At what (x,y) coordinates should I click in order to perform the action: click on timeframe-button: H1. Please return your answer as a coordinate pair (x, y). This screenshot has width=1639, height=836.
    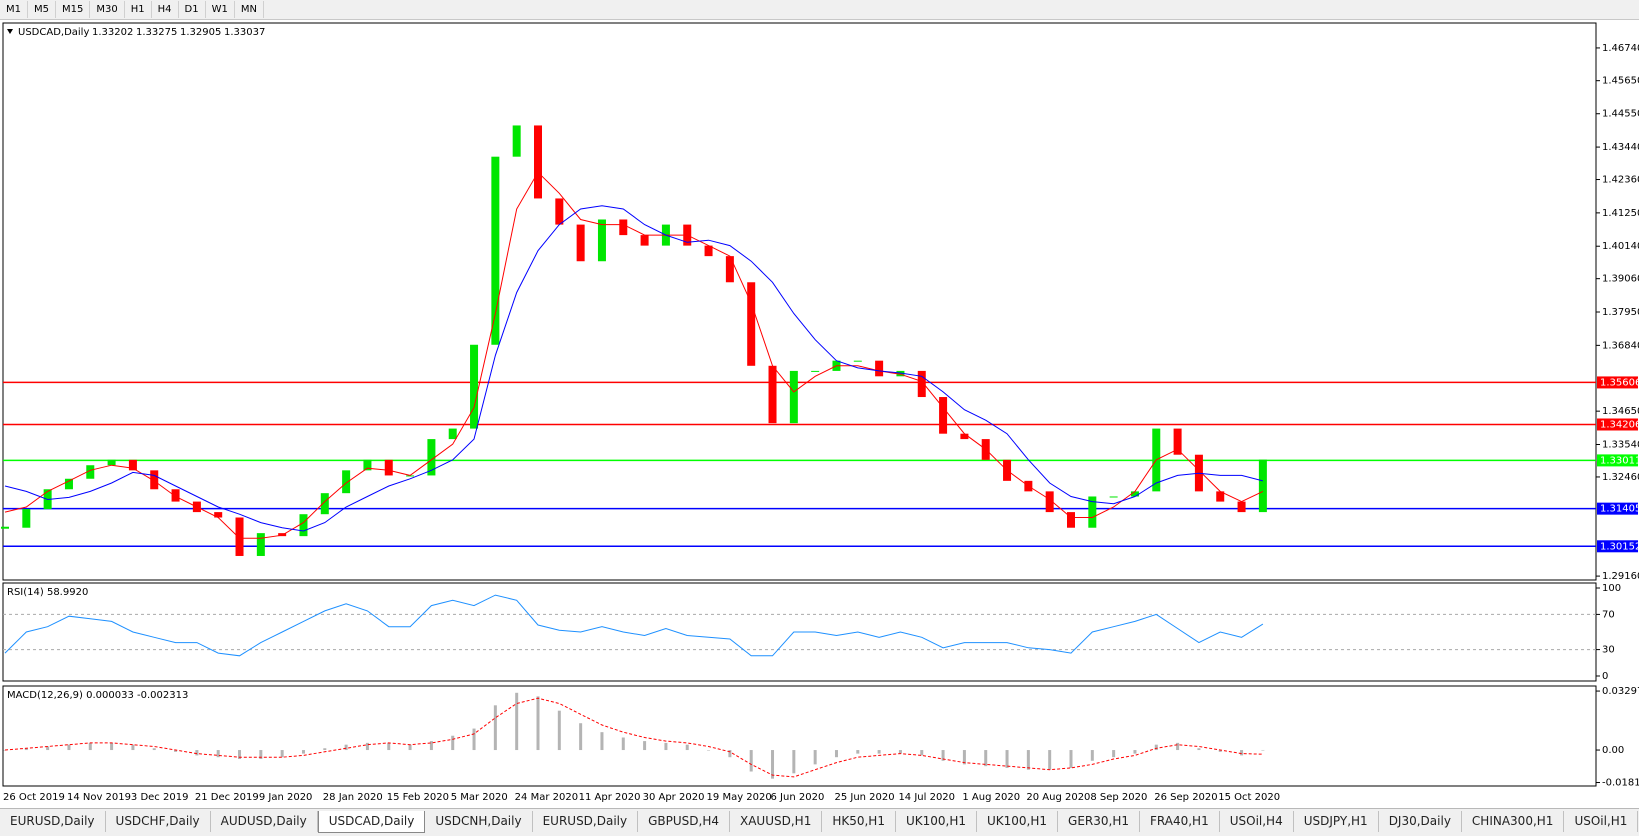
    Looking at the image, I should click on (138, 9).